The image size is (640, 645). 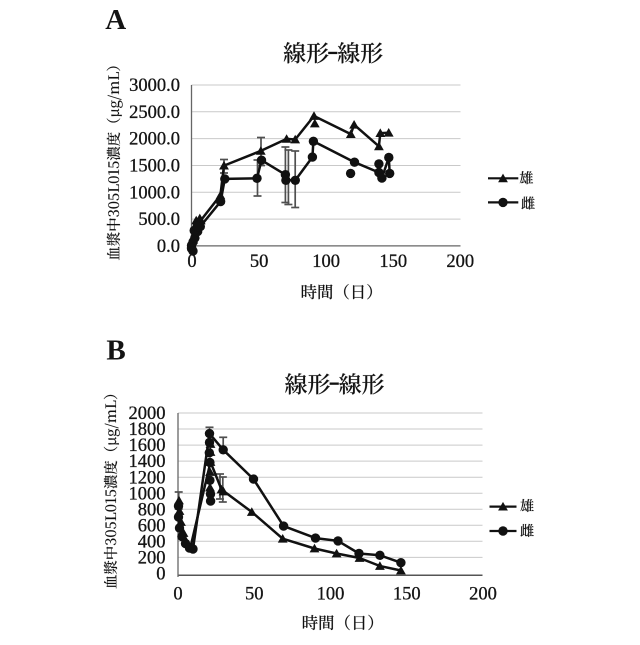 What do you see at coordinates (115, 351) in the screenshot?
I see `svg-text: B` at bounding box center [115, 351].